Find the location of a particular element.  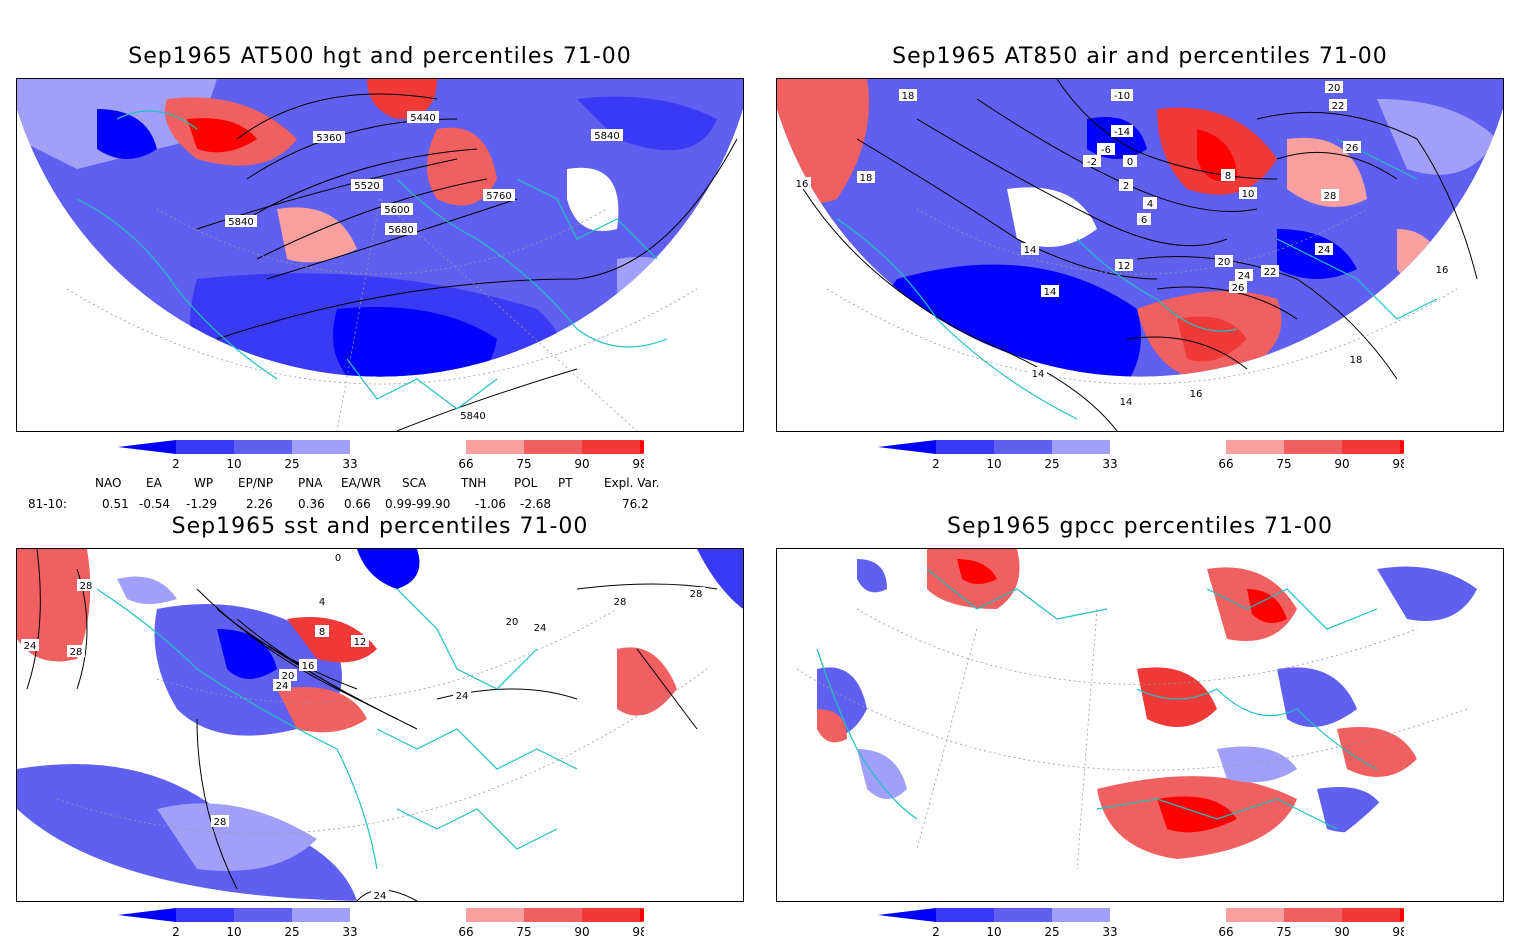

contour-label: 18 is located at coordinates (908, 96).